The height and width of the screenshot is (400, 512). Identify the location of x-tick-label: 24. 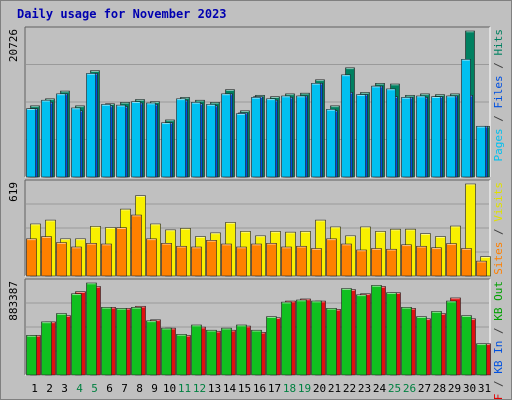
(380, 388).